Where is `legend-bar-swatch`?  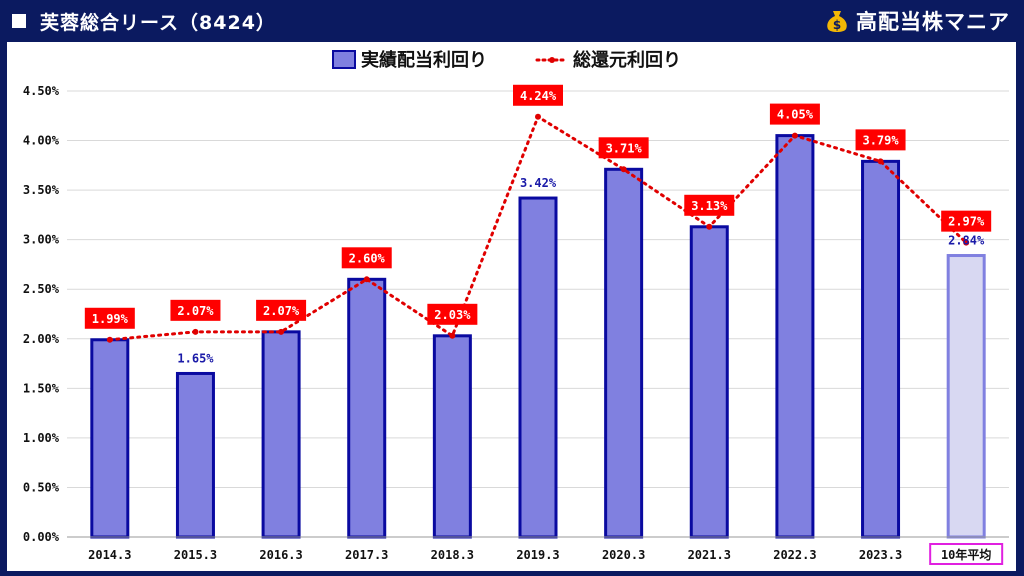
legend-bar-swatch is located at coordinates (344, 59).